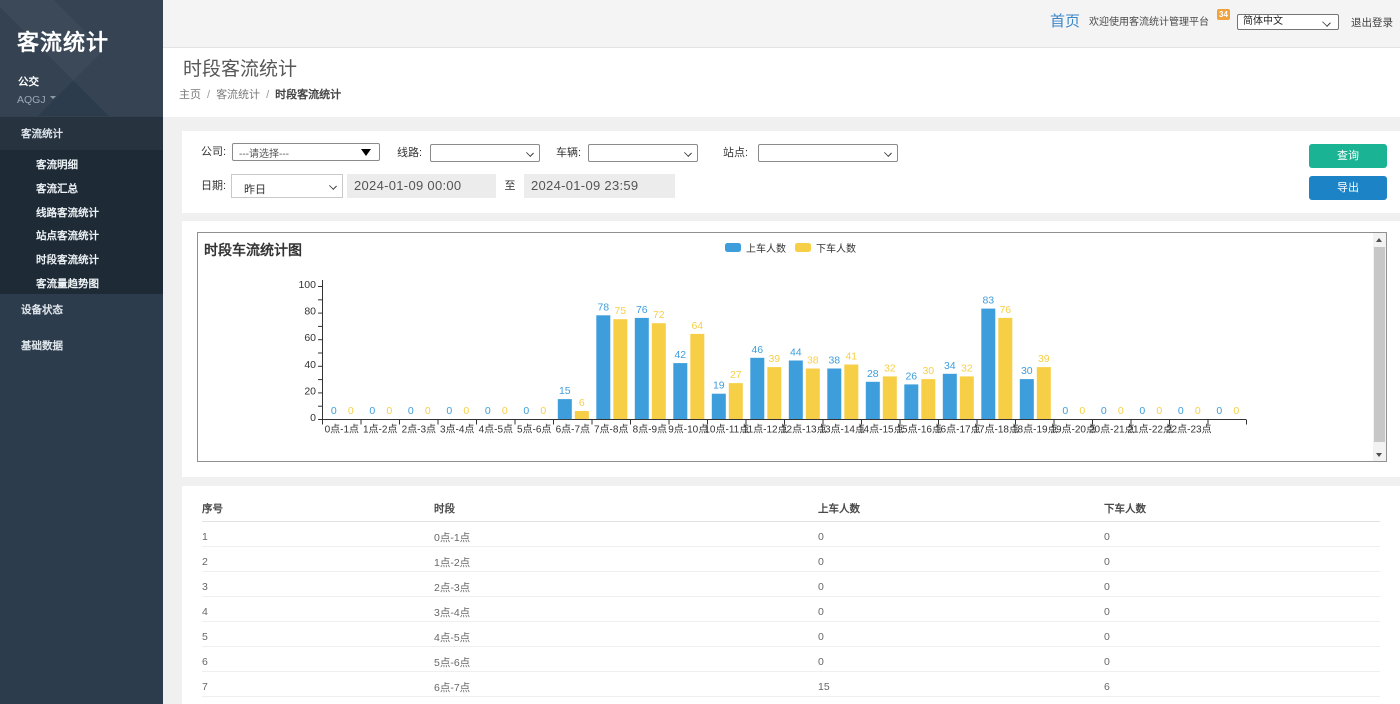 The width and height of the screenshot is (1400, 704). Describe the element at coordinates (1189, 430) in the screenshot. I see `svg-text: 22点-23点` at that location.